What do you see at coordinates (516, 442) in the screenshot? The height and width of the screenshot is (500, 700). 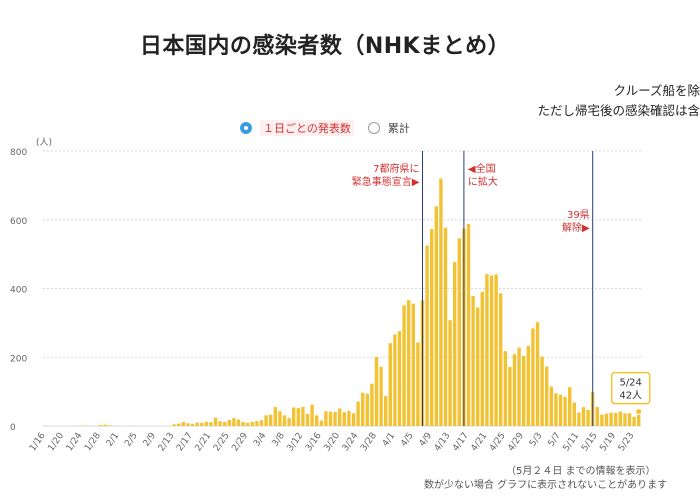 I see `x-tick-label: 4/29` at bounding box center [516, 442].